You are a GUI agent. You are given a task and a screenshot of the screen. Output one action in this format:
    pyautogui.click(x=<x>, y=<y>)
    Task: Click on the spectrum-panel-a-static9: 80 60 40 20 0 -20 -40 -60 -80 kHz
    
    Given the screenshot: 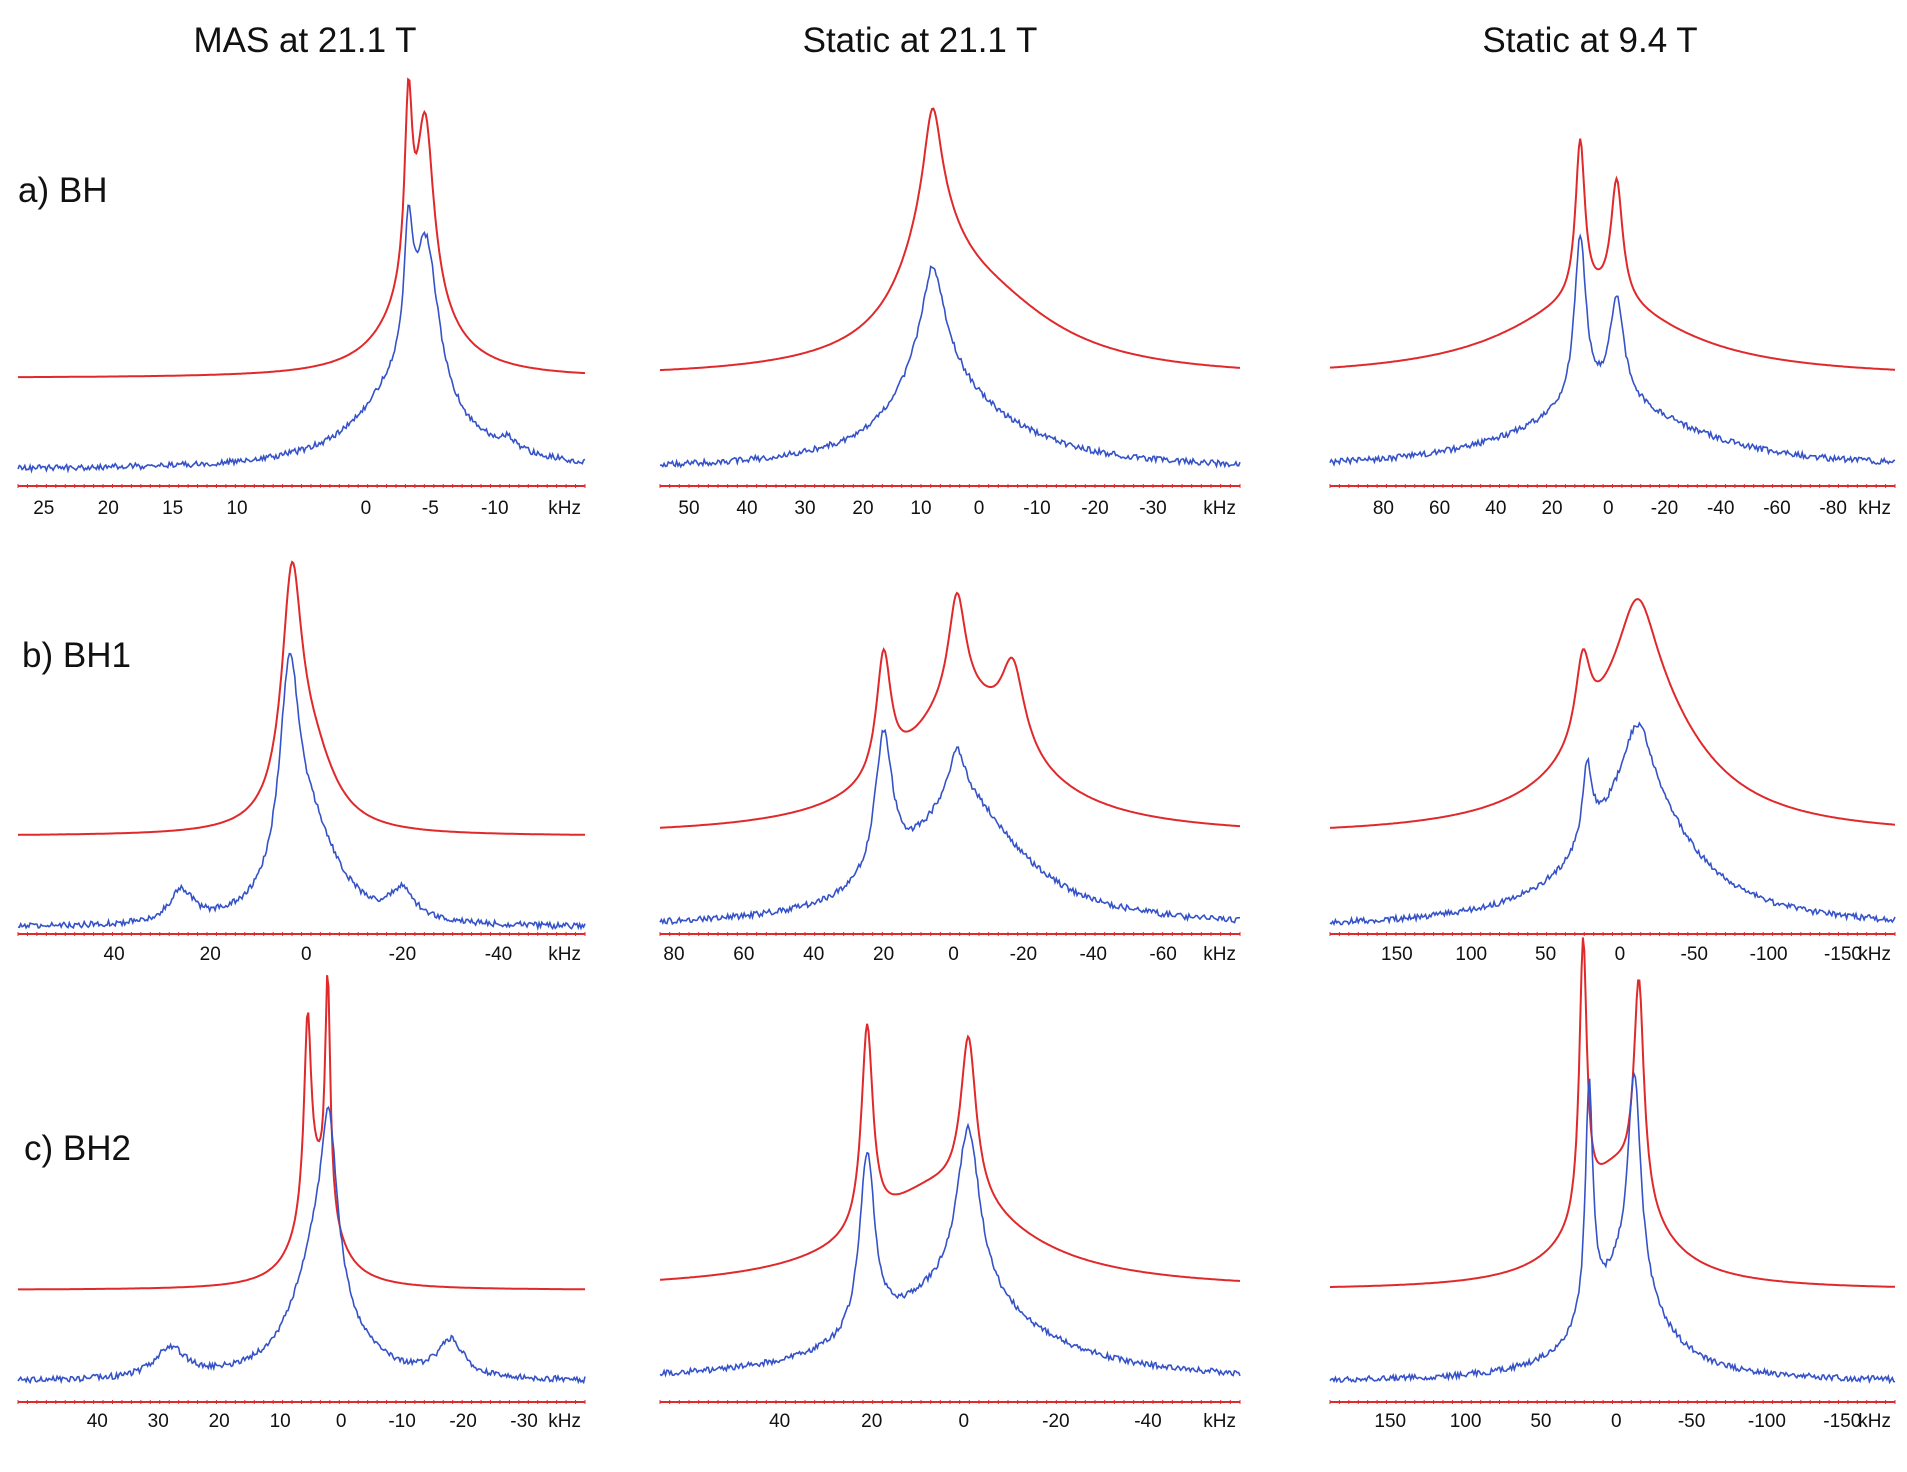 What is the action you would take?
    pyautogui.click(x=1612, y=328)
    